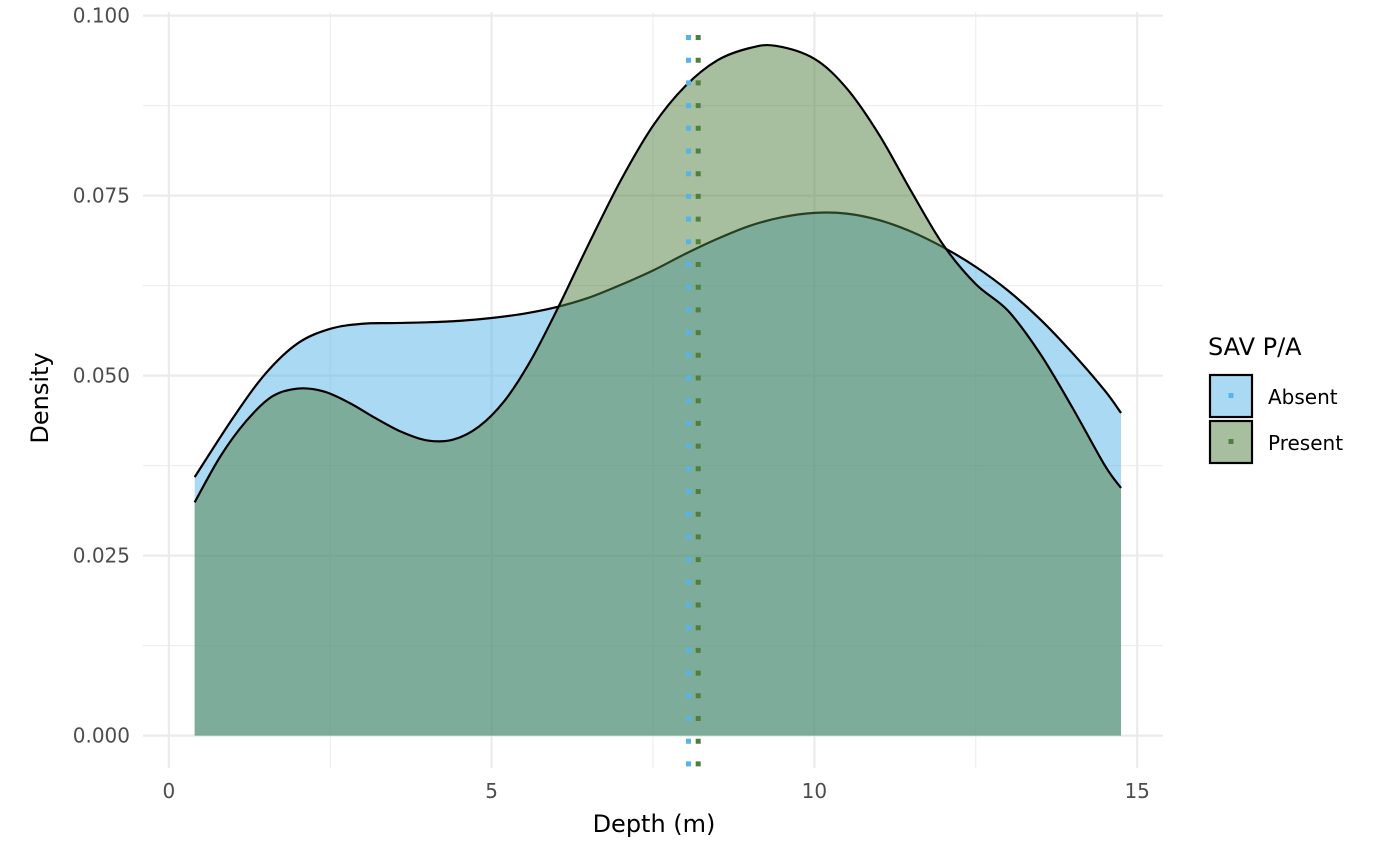 Image resolution: width=1400 pixels, height=866 pixels. I want to click on x-axis-ticks: 0 5 10 15, so click(655, 791).